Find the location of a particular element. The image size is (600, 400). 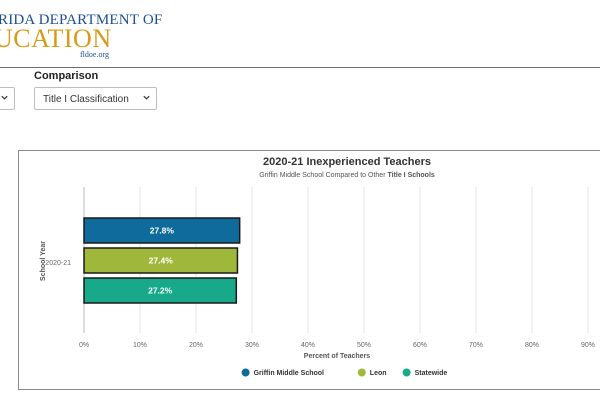

bar-leon is located at coordinates (161, 260).